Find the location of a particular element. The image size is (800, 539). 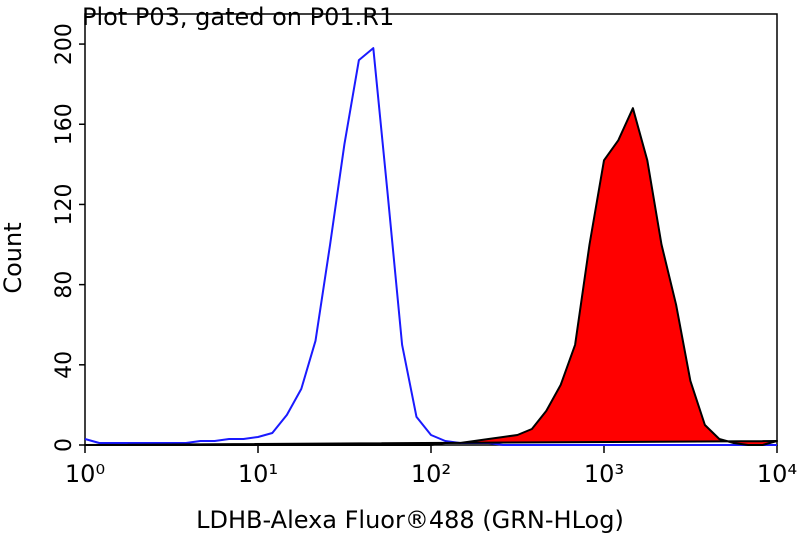

x-tick-label: 10⁴ is located at coordinates (777, 474).